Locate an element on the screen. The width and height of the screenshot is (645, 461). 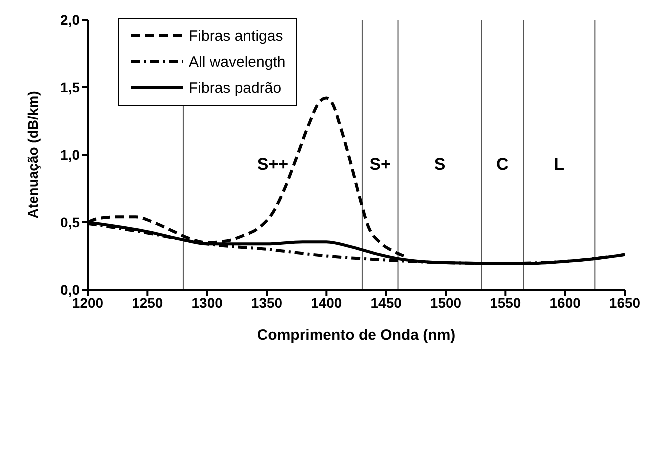
y-tick-label: 1,5 is located at coordinates (70, 87).